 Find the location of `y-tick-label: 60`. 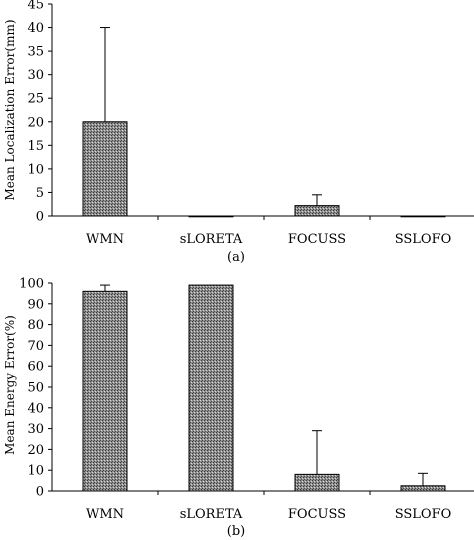

y-tick-label: 60 is located at coordinates (35, 367).